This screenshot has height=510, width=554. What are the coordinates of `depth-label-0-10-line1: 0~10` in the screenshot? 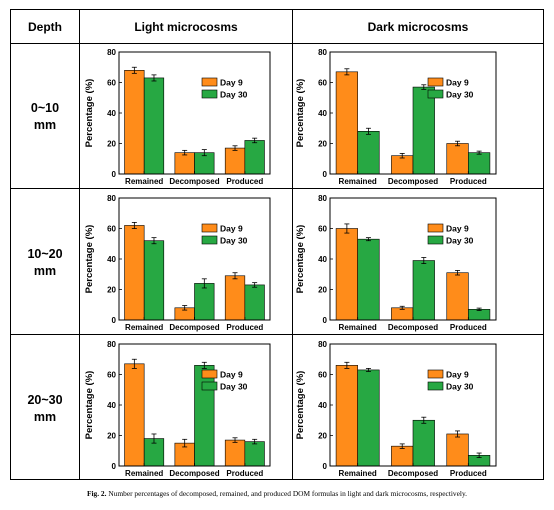 It's located at (45, 108).